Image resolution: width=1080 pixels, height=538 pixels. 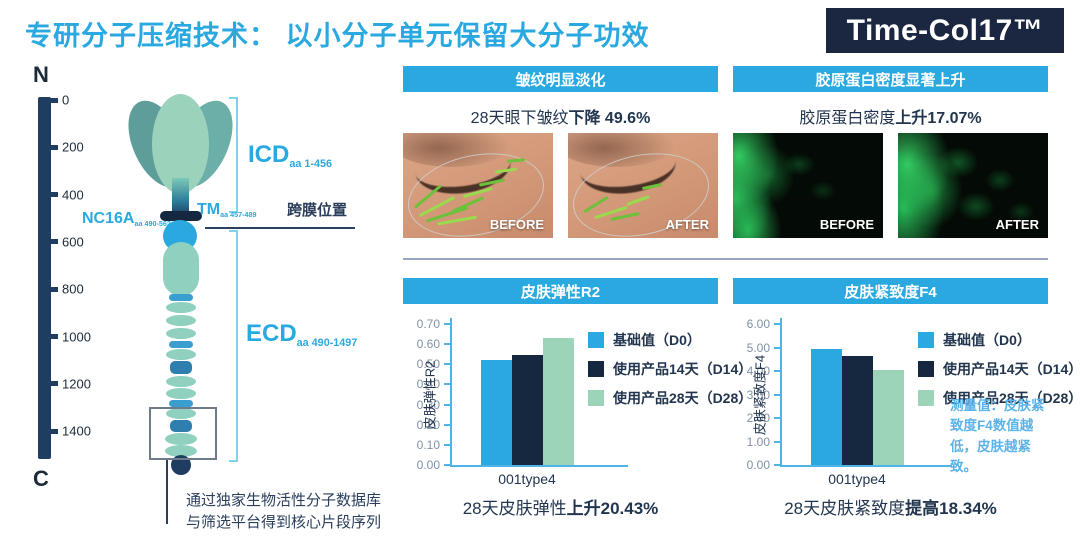 What do you see at coordinates (890, 508) in the screenshot?
I see `firmness-result: 28天皮肤紧致度提高18.34%` at bounding box center [890, 508].